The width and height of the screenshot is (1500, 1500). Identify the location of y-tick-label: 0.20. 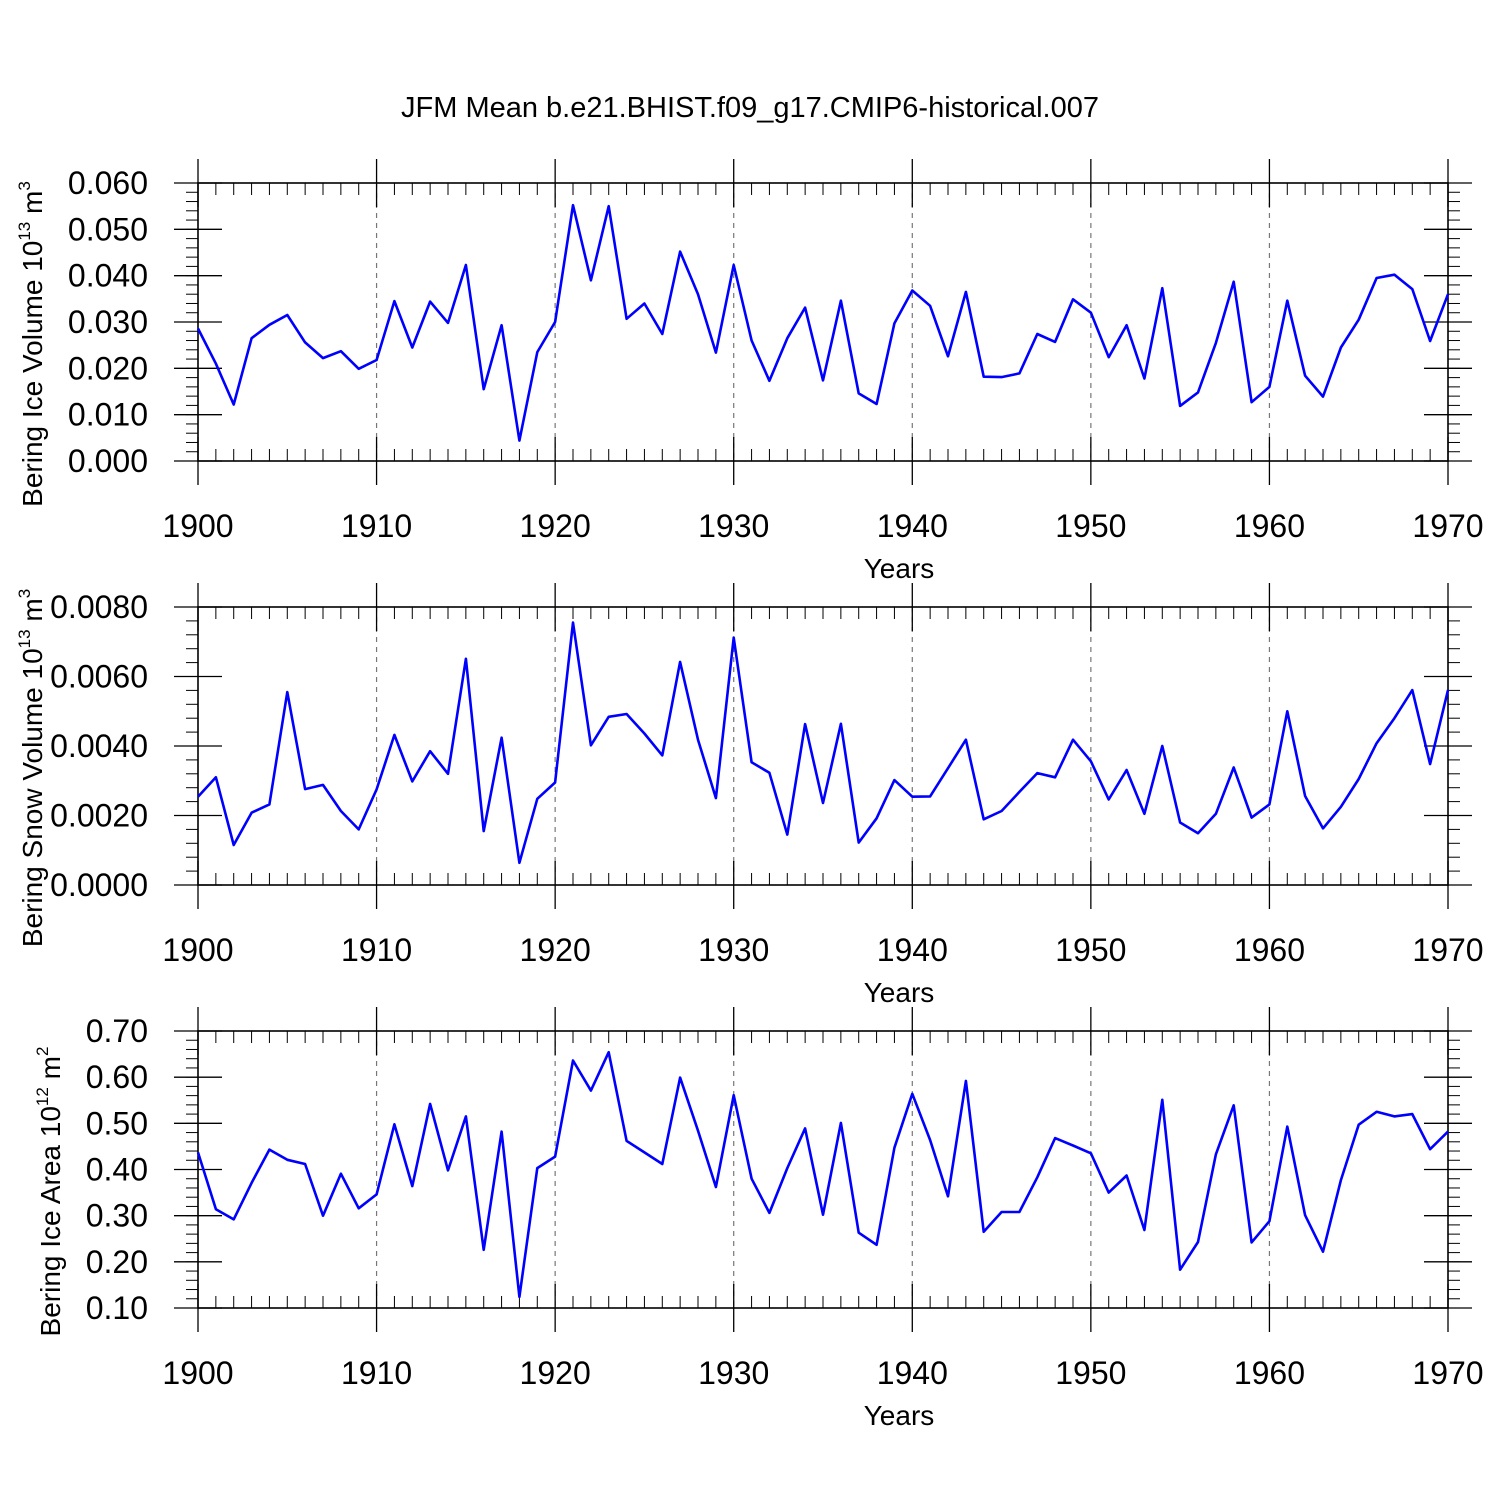
(117, 1262).